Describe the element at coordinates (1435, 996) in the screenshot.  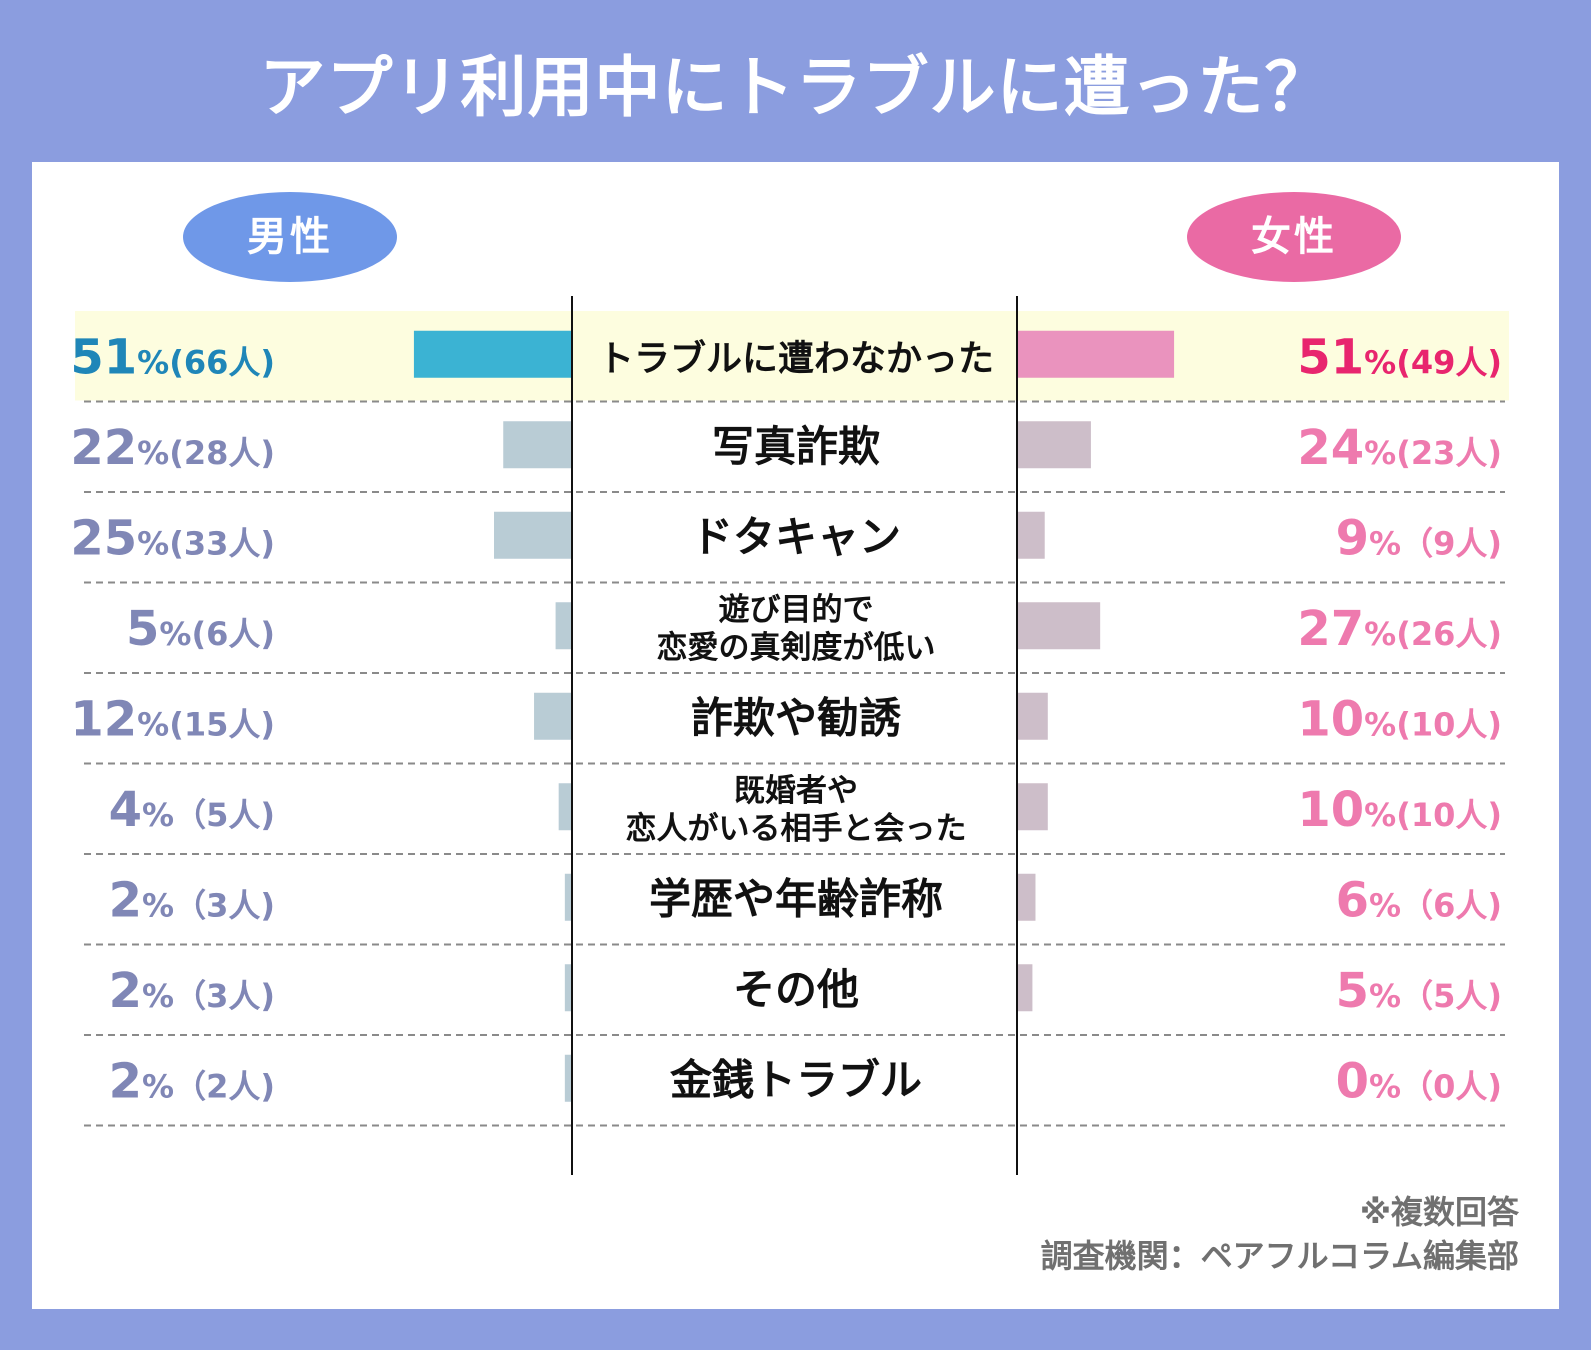
I see `female-value-count: %（5人)` at that location.